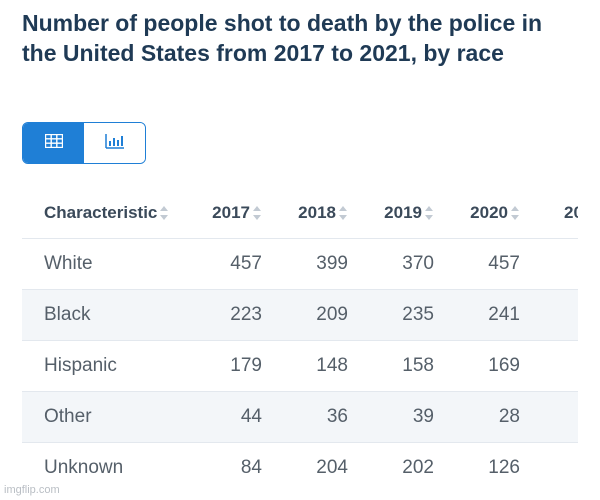 The width and height of the screenshot is (600, 500). Describe the element at coordinates (549, 213) in the screenshot. I see `column-header-2021: 20` at that location.